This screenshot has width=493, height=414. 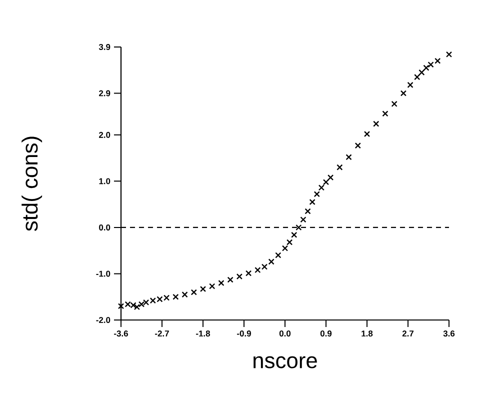 I want to click on y-tick-label: 1.0, so click(x=104, y=181).